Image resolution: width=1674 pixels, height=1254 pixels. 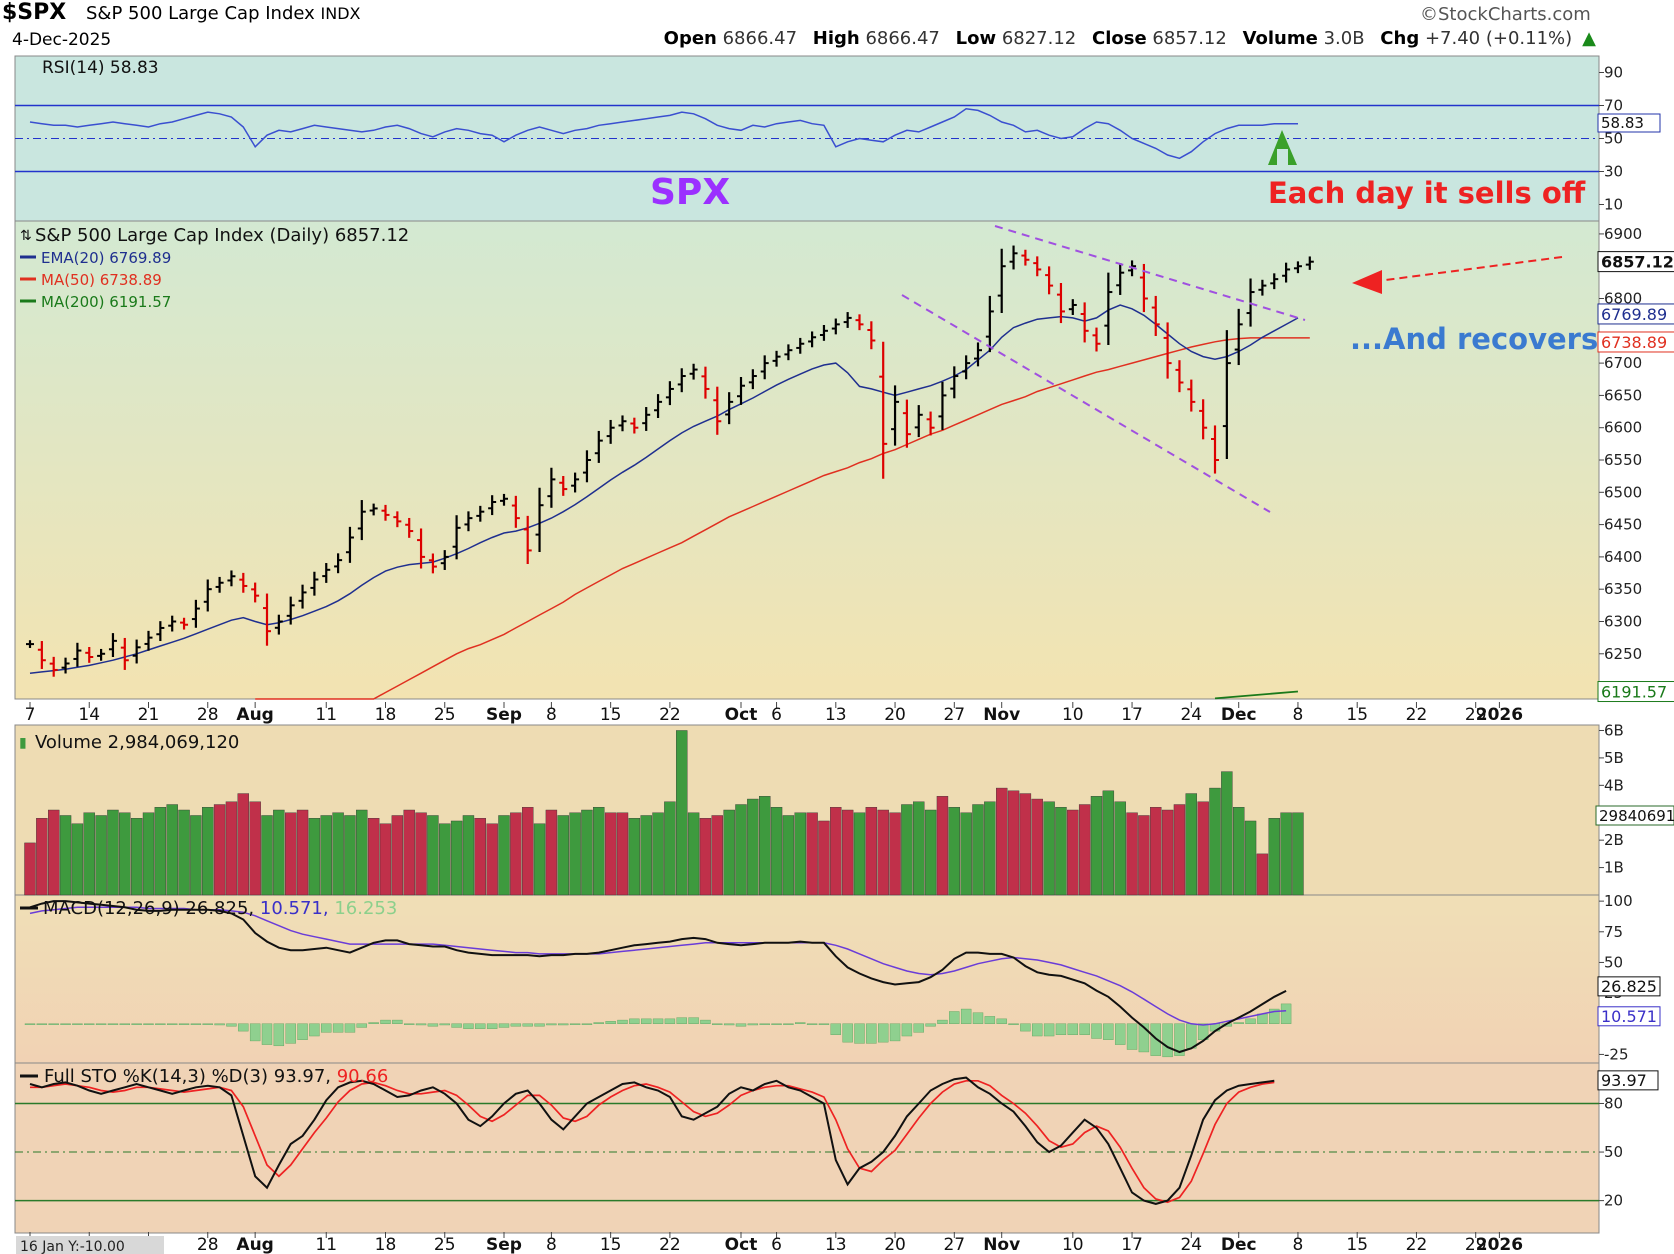 What do you see at coordinates (1623, 654) in the screenshot?
I see `tick-label: 6250` at bounding box center [1623, 654].